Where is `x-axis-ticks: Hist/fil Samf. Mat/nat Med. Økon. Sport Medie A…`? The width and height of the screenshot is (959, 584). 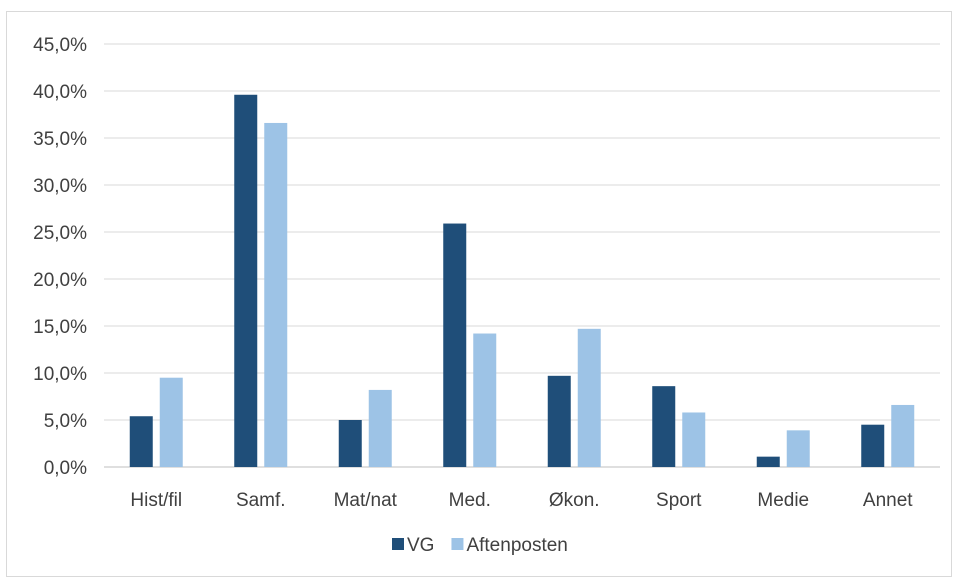 x-axis-ticks: Hist/fil Samf. Mat/nat Med. Økon. Sport Medie A… is located at coordinates (521, 500).